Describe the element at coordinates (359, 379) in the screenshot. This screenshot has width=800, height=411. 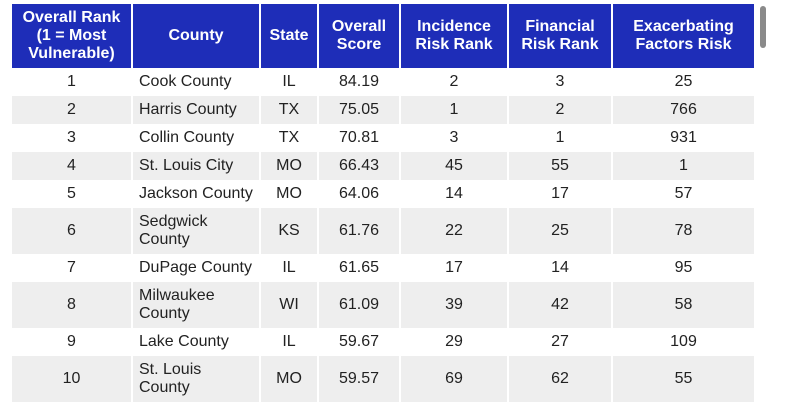
I see `cell-overall-score: 59.57` at that location.